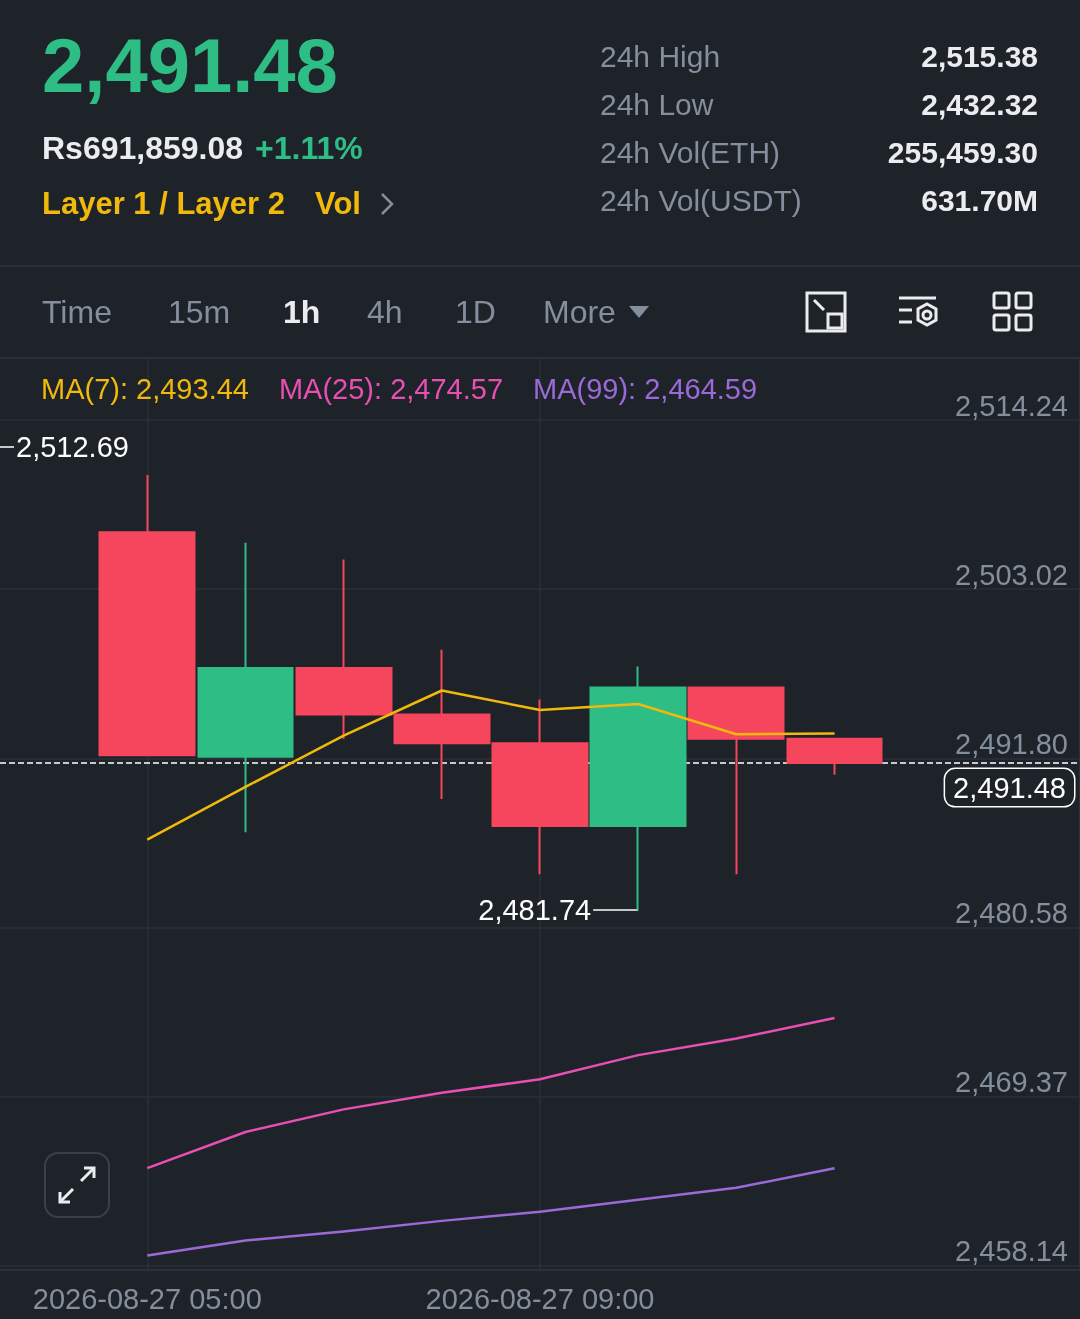  Describe the element at coordinates (1011, 743) in the screenshot. I see `y-tick-label: 2,491.80` at that location.